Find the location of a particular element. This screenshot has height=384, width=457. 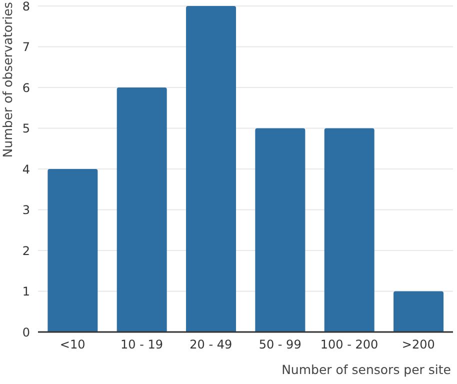

y-tick-label: 7 is located at coordinates (26, 47).